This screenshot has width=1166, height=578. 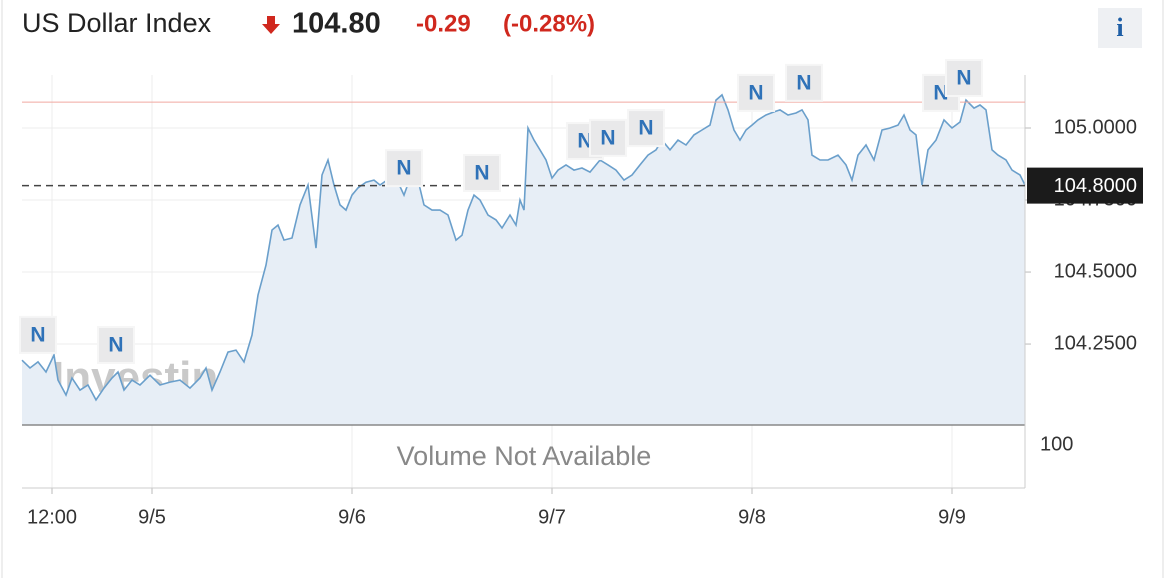 What do you see at coordinates (1095, 343) in the screenshot?
I see `y-tick-label: 104.2500` at bounding box center [1095, 343].